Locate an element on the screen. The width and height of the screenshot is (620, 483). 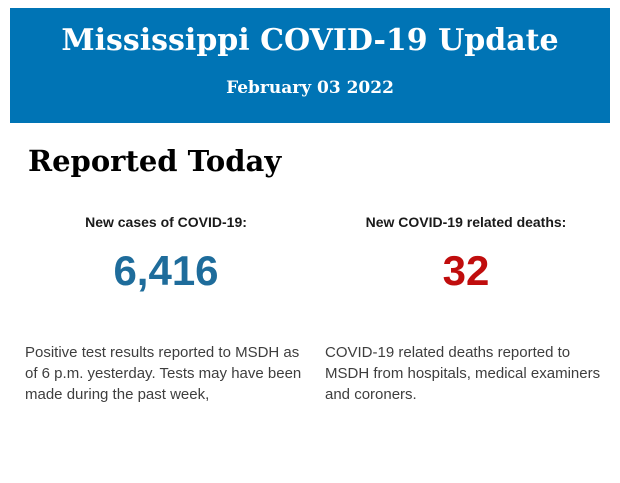
new-deaths-label: New COVID-19 related deaths: is located at coordinates (466, 222).